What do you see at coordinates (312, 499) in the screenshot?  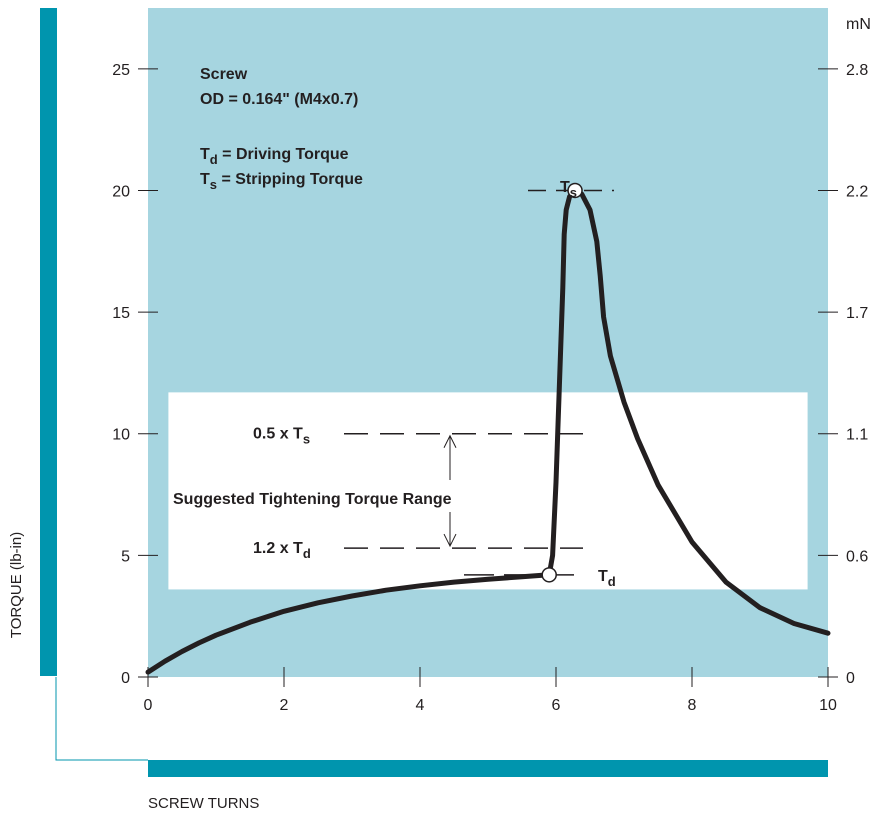 I see `range-label: Suggested Tightening Torque Range` at bounding box center [312, 499].